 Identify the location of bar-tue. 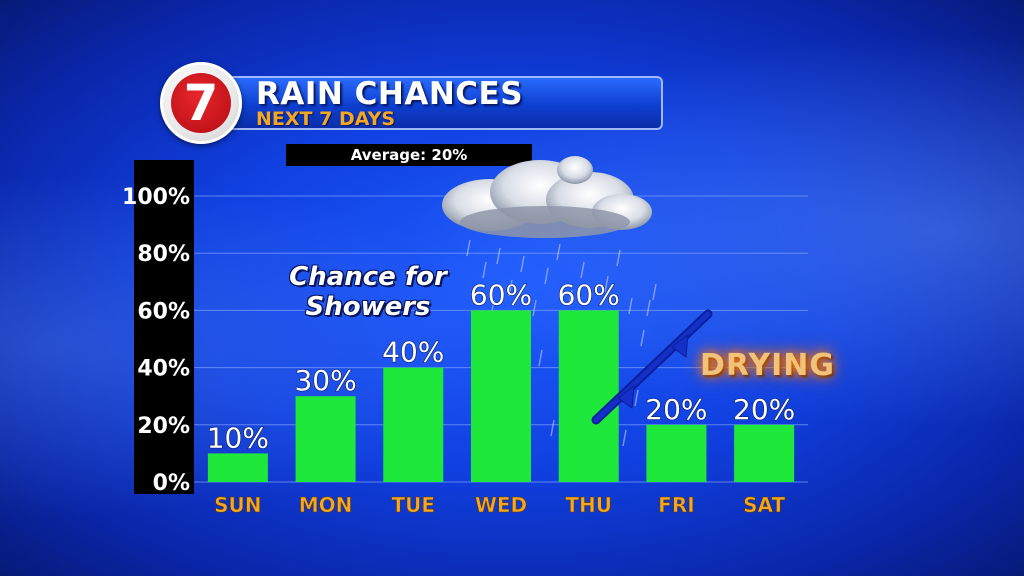
(413, 424).